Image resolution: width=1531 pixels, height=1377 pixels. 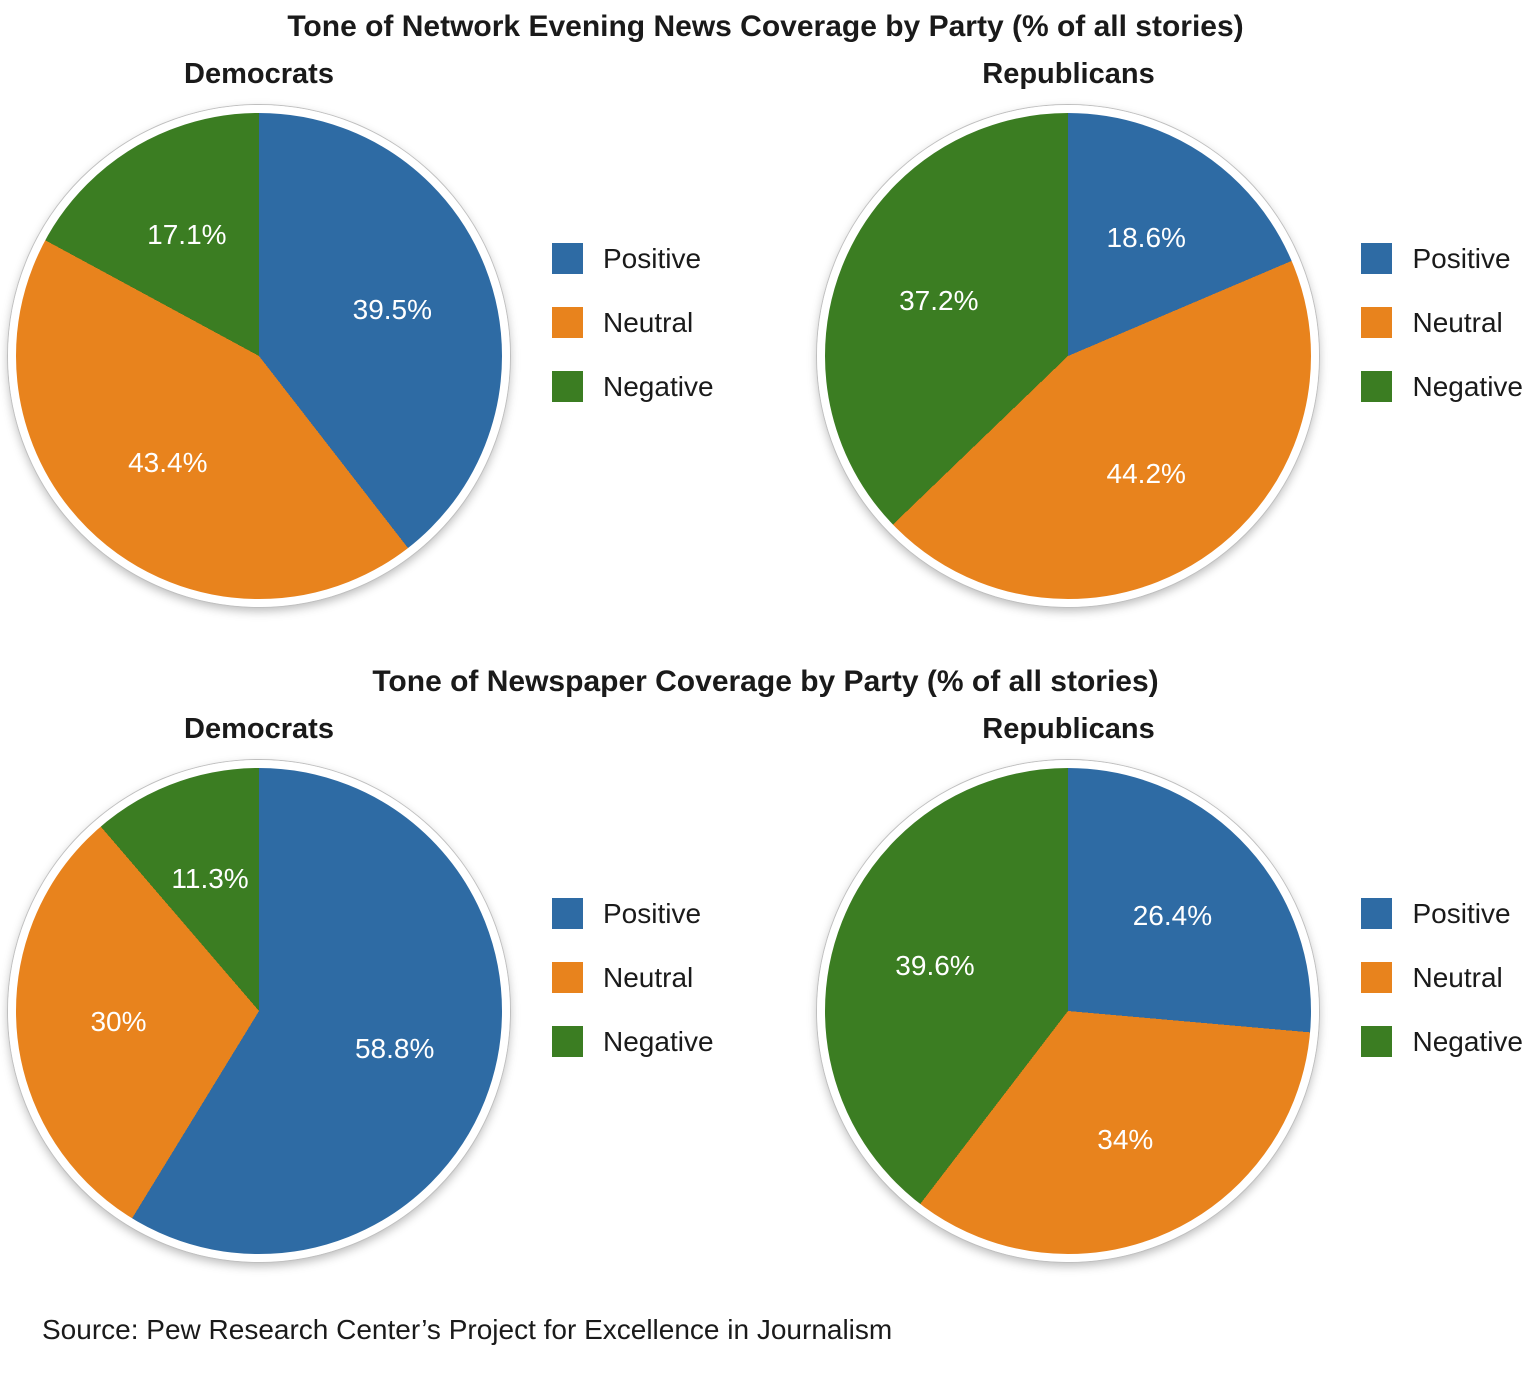 What do you see at coordinates (259, 356) in the screenshot?
I see `pie-network-democrats: 39.5% 43.4% 17.1%` at bounding box center [259, 356].